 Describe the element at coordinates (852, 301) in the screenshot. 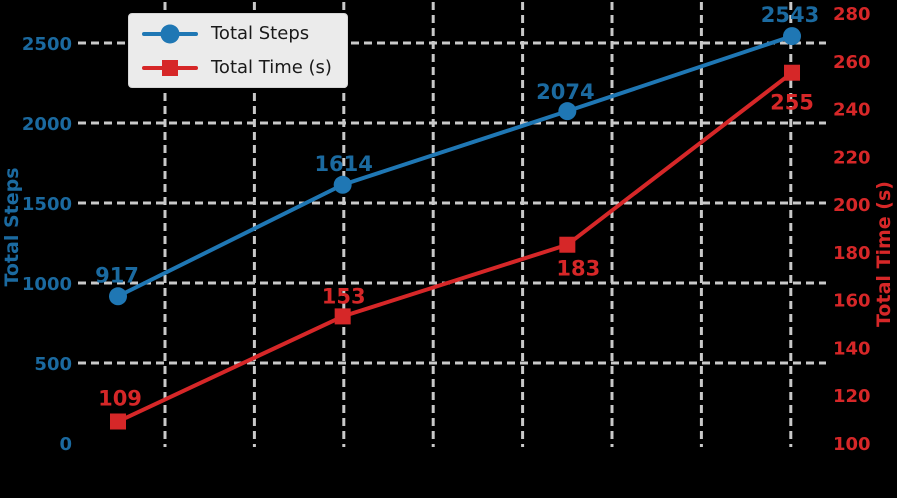

I see `y-right-tick-label: 160` at that location.